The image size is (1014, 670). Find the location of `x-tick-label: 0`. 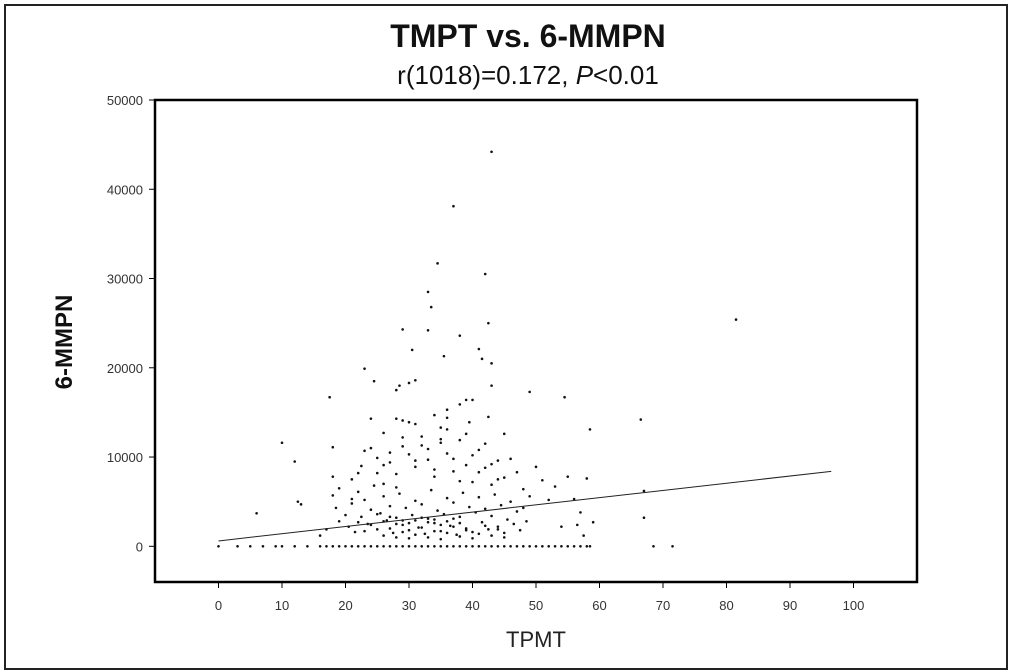

x-tick-label: 0 is located at coordinates (218, 605).